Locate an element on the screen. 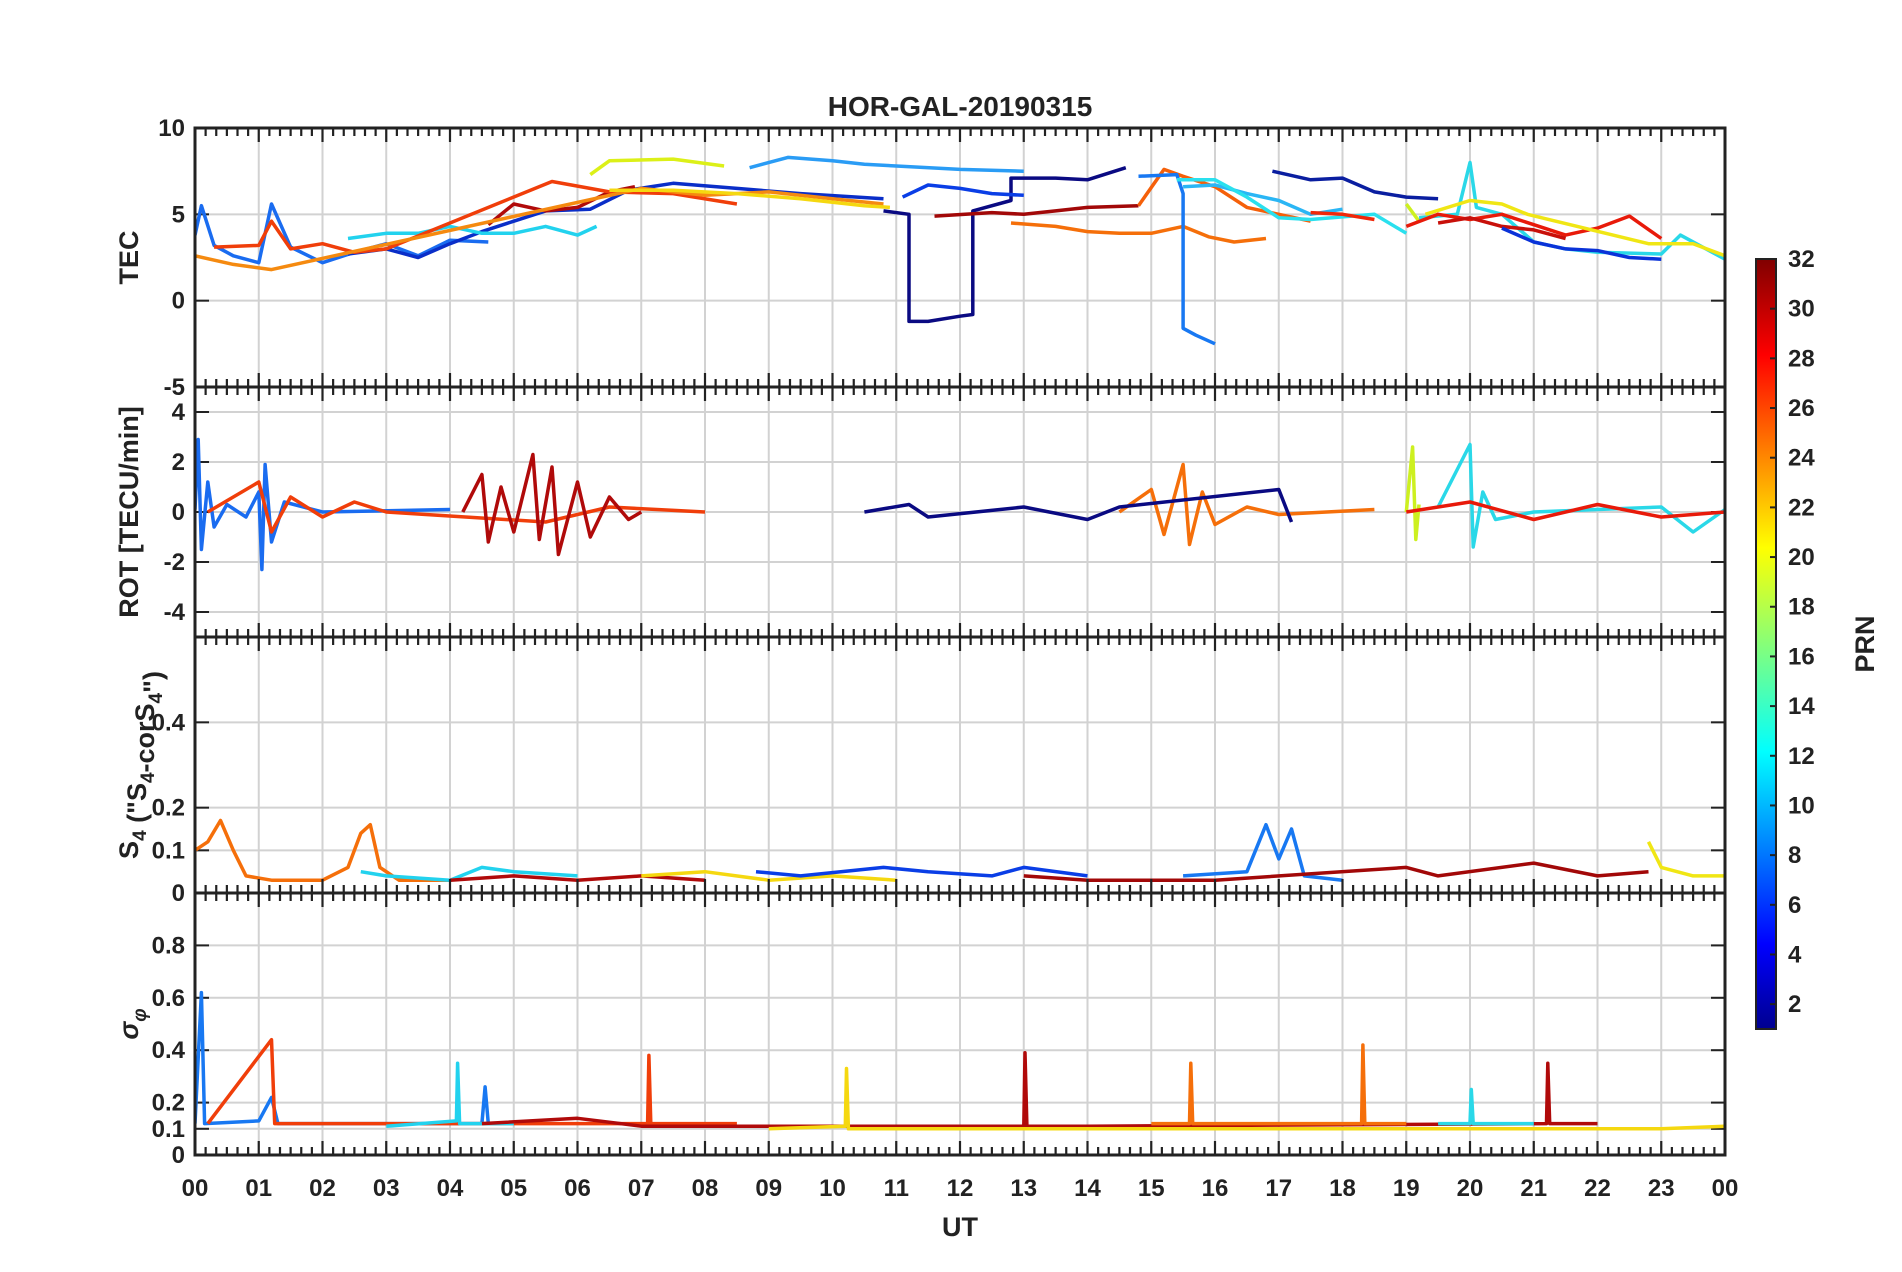 This screenshot has width=1902, height=1272. x-tick-label: 12 is located at coordinates (960, 1188).